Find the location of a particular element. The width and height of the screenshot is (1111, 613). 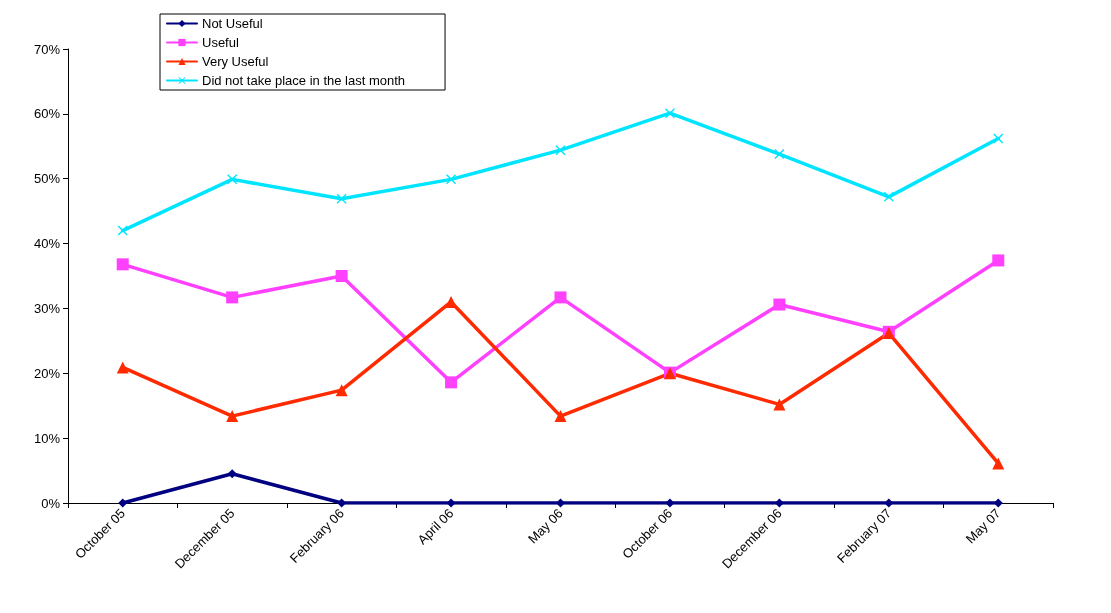

legend-label: Useful is located at coordinates (220, 42).